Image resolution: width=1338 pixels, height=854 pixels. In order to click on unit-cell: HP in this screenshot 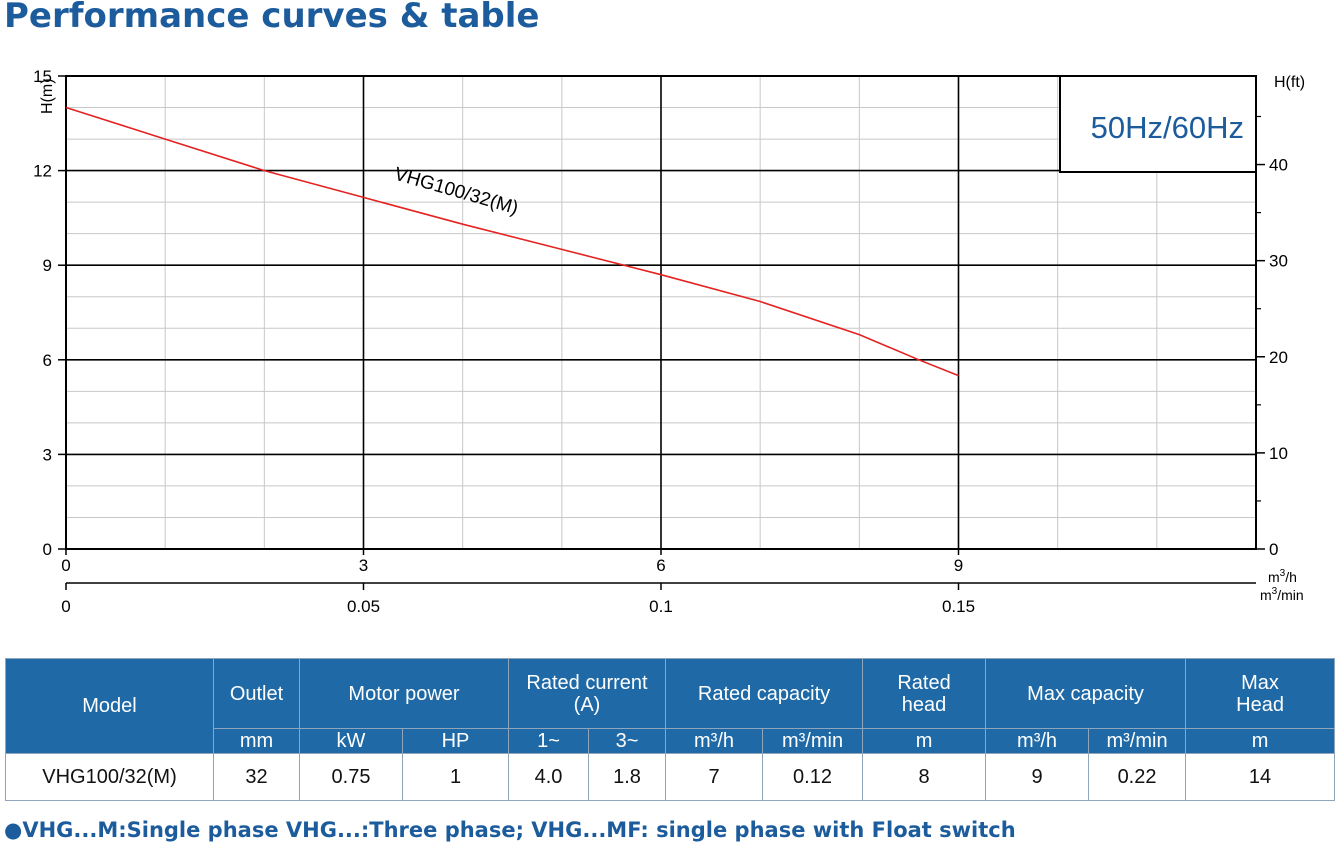, I will do `click(455, 741)`.